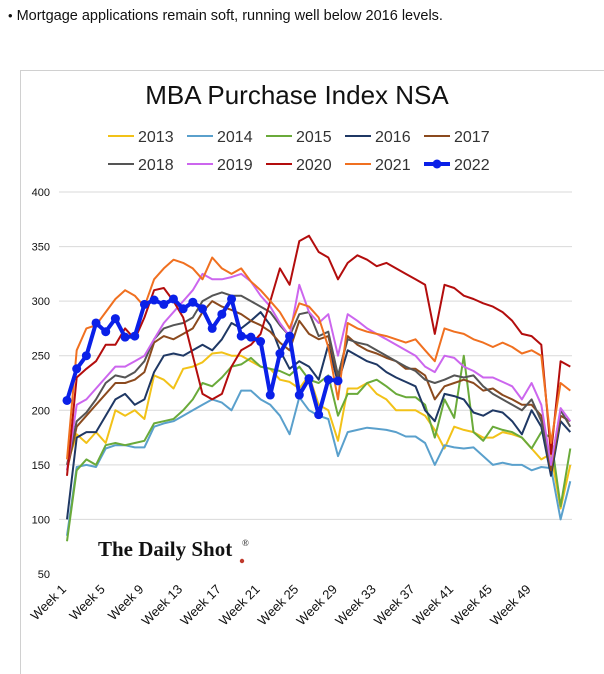 This screenshot has height=674, width=604. Describe the element at coordinates (156, 137) in the screenshot. I see `legend-label-2013: 2013` at that location.